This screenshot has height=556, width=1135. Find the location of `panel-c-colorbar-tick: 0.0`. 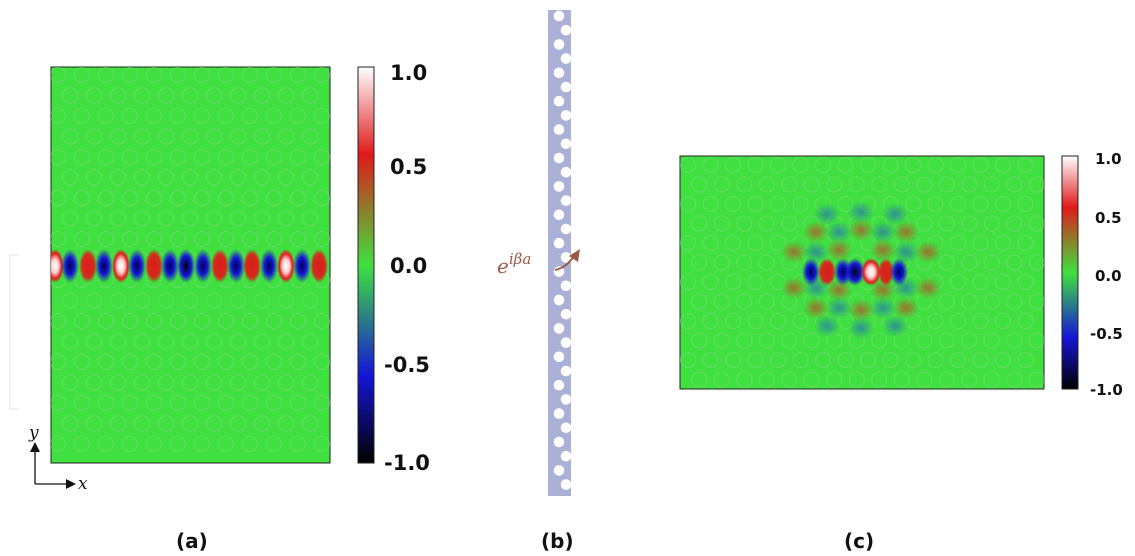

panel-c-colorbar-tick: 0.0 is located at coordinates (1108, 276).